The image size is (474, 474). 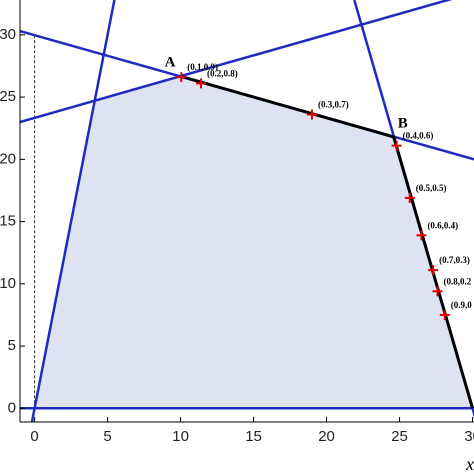 What do you see at coordinates (202, 67) in the screenshot?
I see `point-label: (0.1,0.9)` at bounding box center [202, 67].